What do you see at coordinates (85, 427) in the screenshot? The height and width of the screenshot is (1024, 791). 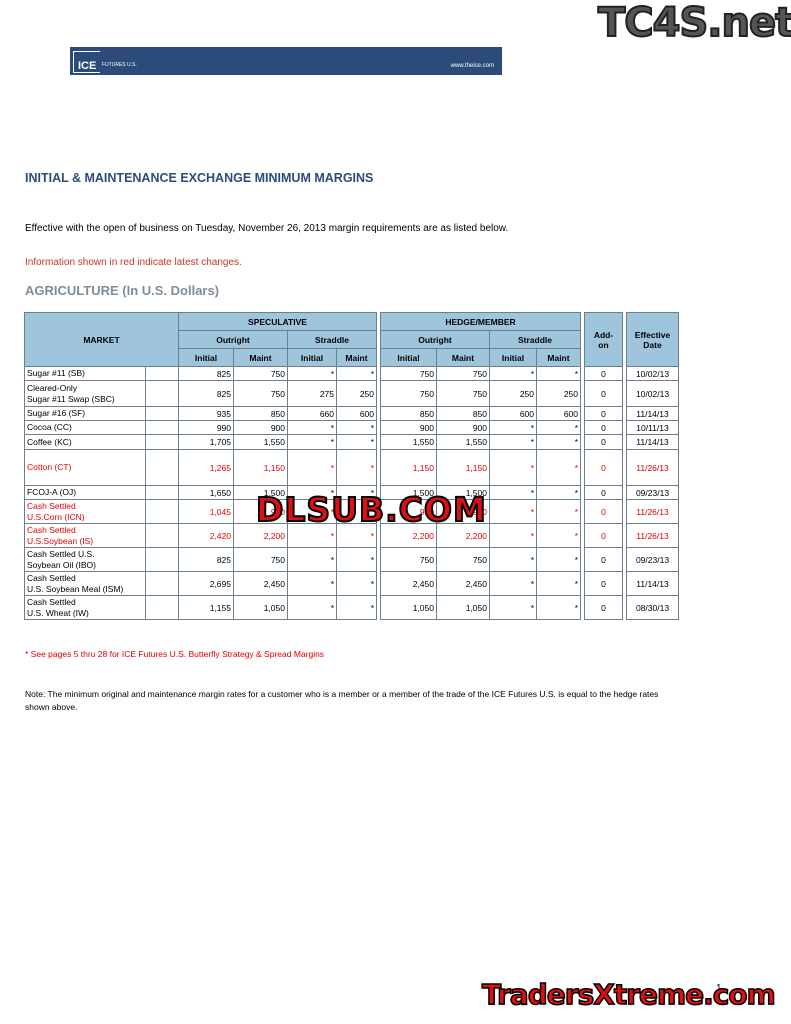 I see `market-cell: Cocoa (CC)` at bounding box center [85, 427].